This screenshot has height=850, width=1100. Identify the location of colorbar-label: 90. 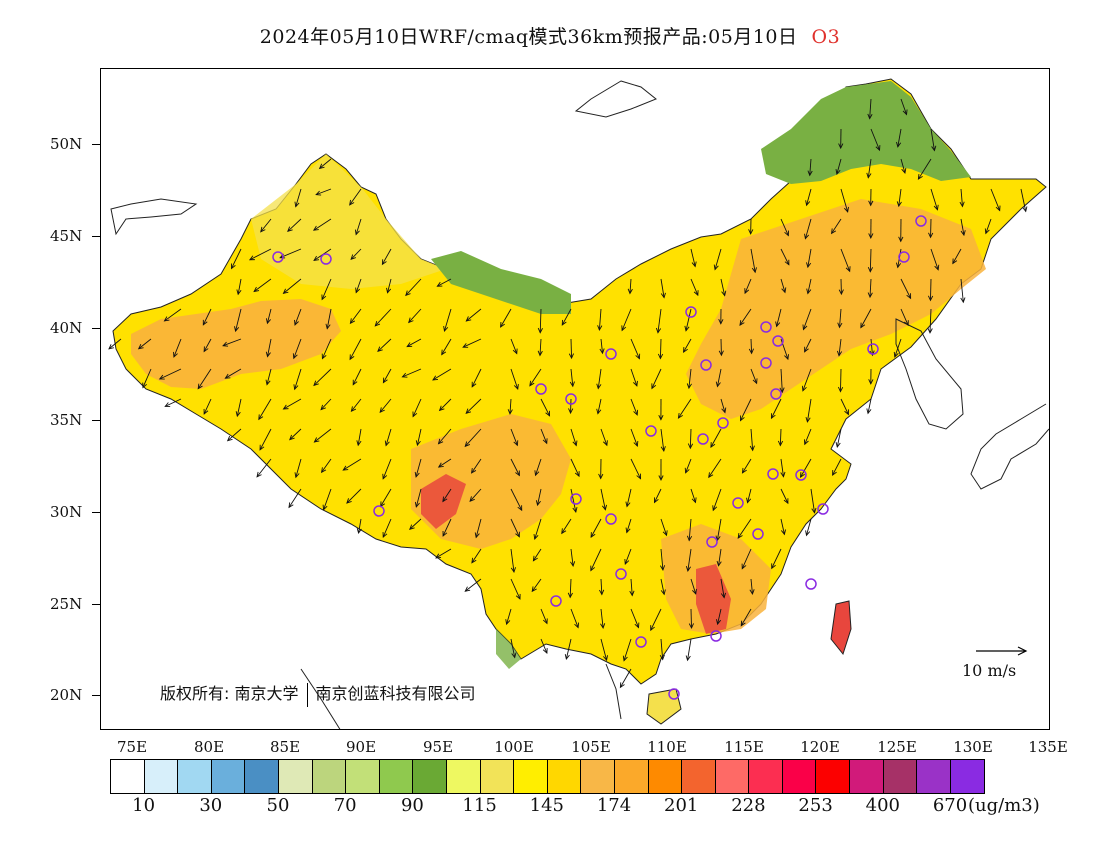
(412, 805).